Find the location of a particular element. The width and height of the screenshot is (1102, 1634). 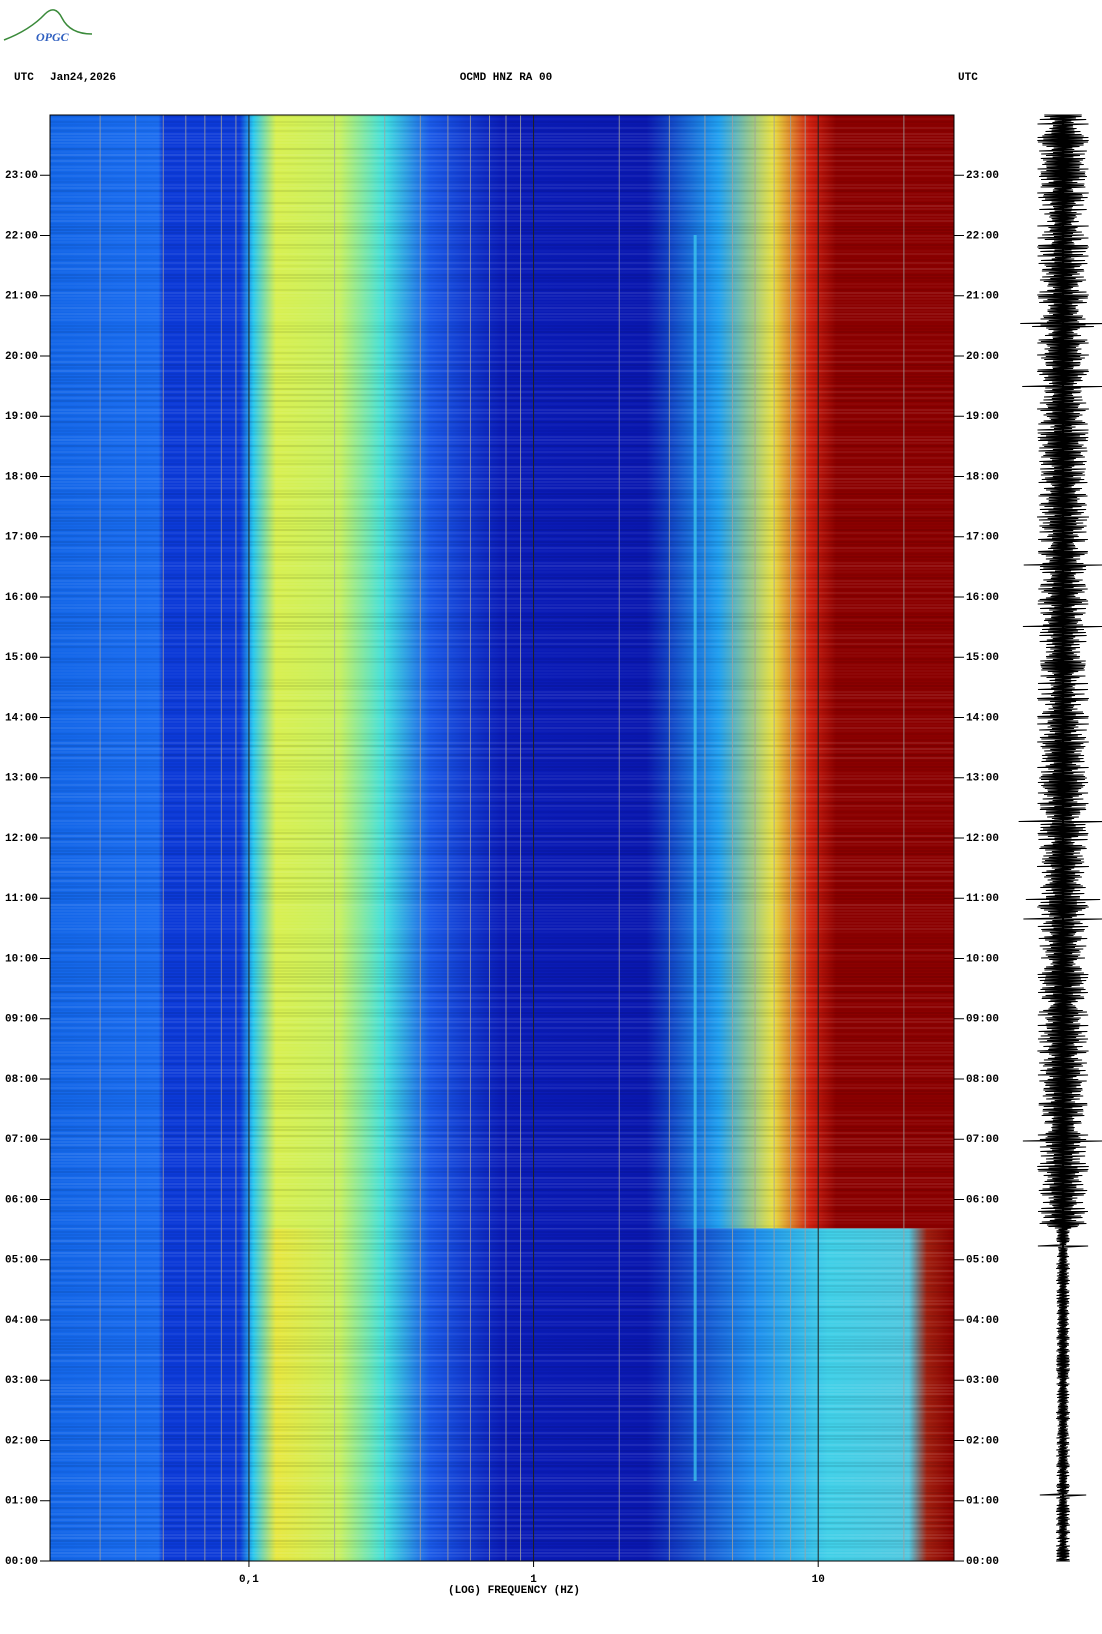

right-label: UTC is located at coordinates (968, 78).